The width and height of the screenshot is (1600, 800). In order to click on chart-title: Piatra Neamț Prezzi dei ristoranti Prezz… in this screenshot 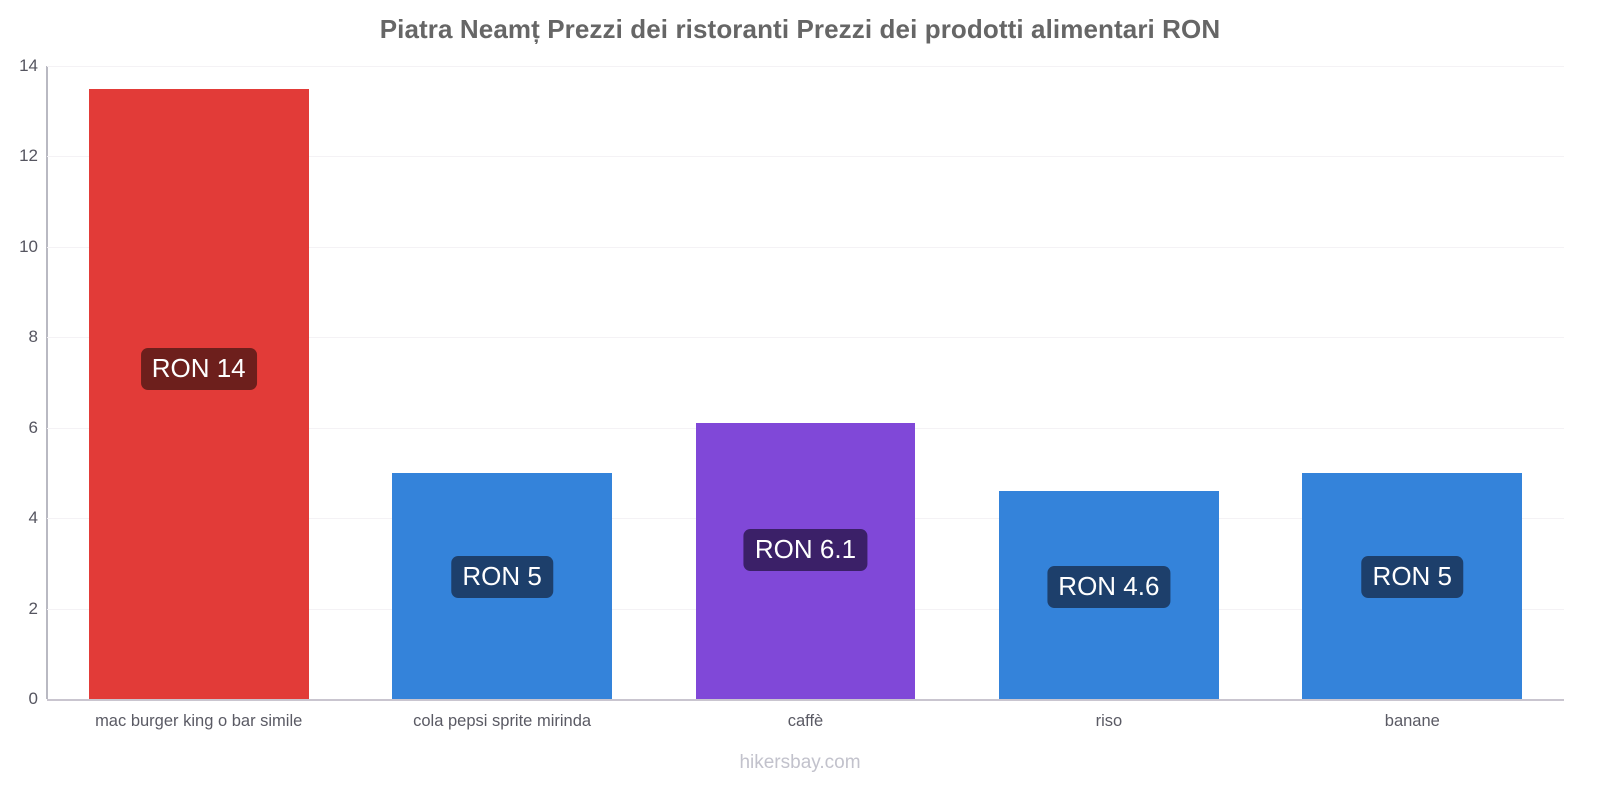, I will do `click(800, 29)`.